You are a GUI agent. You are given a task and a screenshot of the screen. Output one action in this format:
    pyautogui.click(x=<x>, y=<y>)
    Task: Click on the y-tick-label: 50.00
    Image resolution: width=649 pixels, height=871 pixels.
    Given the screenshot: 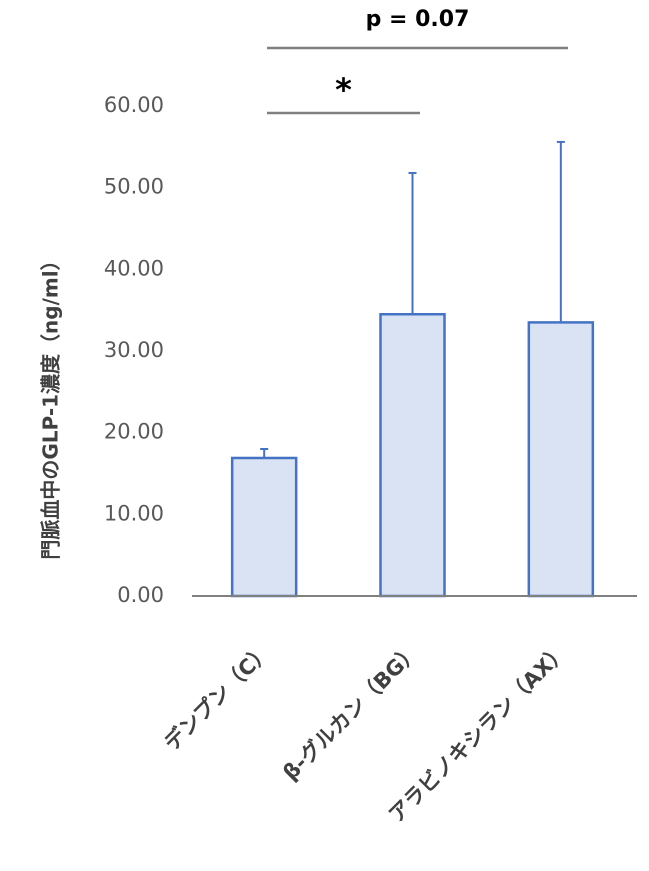 What is the action you would take?
    pyautogui.click(x=134, y=187)
    